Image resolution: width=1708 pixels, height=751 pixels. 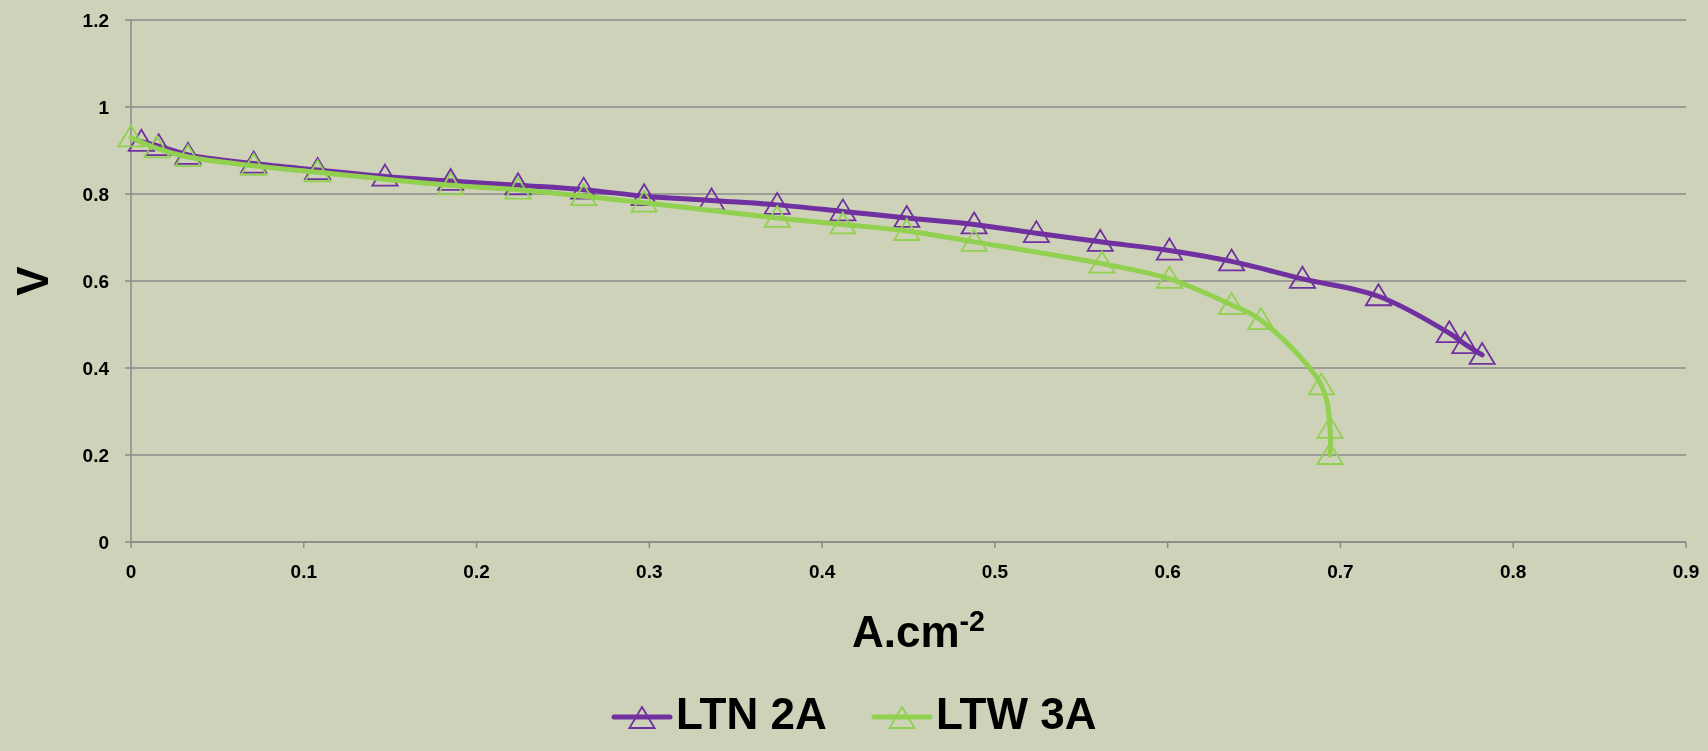 What do you see at coordinates (304, 571) in the screenshot?
I see `x-tick-label: 0.1` at bounding box center [304, 571].